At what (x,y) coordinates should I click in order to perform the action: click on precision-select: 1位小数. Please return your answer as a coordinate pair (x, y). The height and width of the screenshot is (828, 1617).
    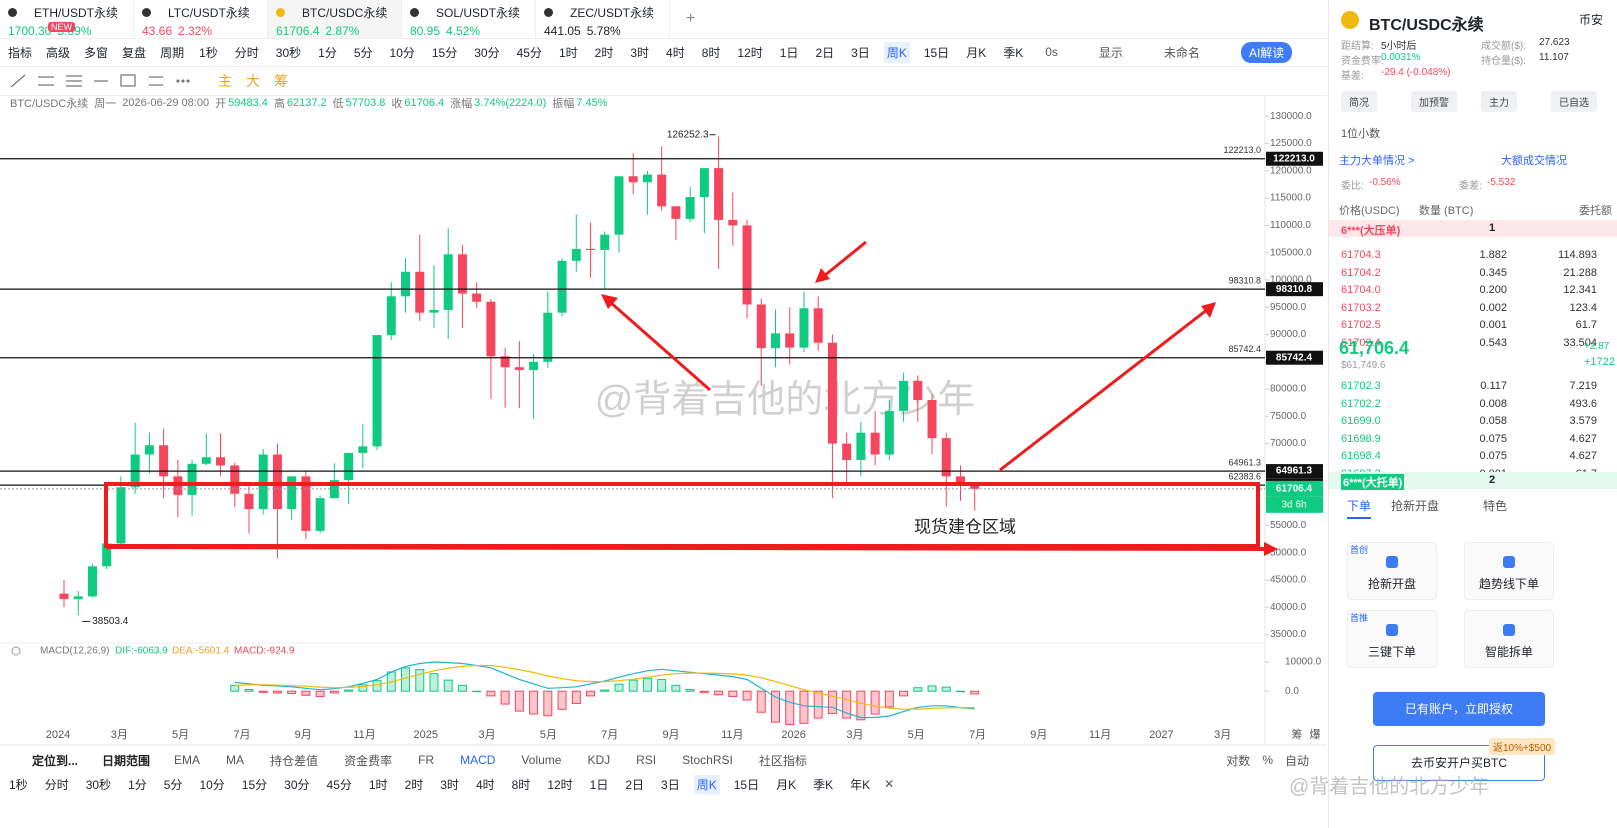
    Looking at the image, I should click on (1361, 134).